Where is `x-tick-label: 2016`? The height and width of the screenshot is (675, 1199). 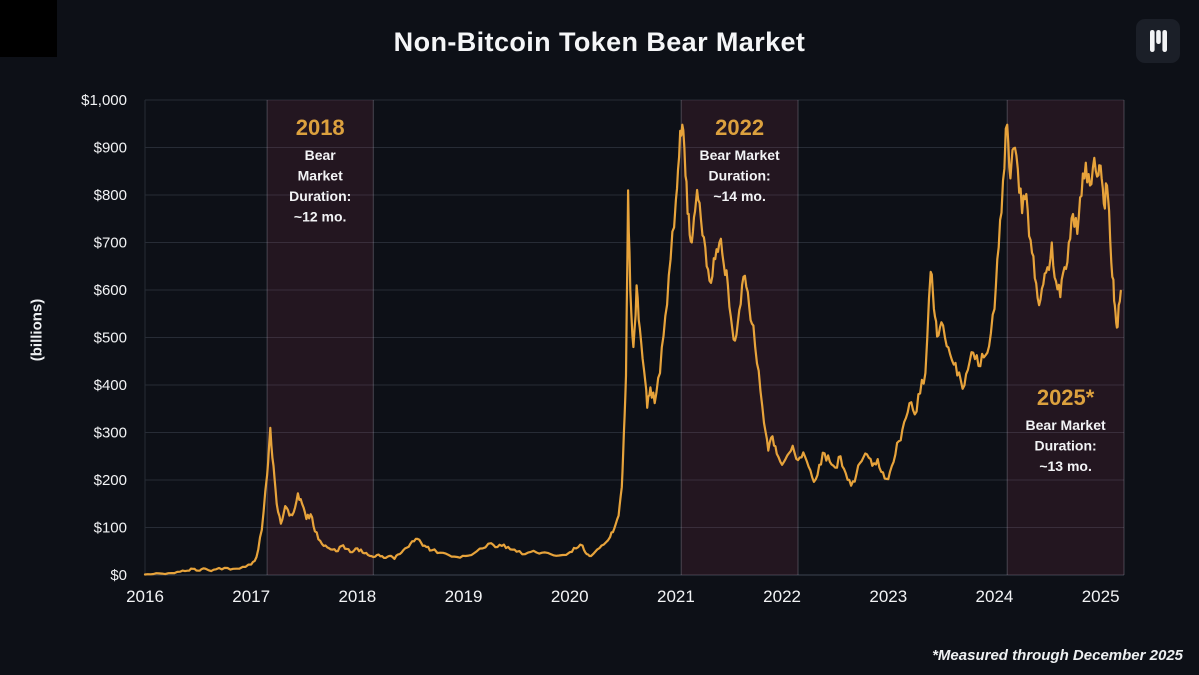
x-tick-label: 2016 is located at coordinates (145, 596).